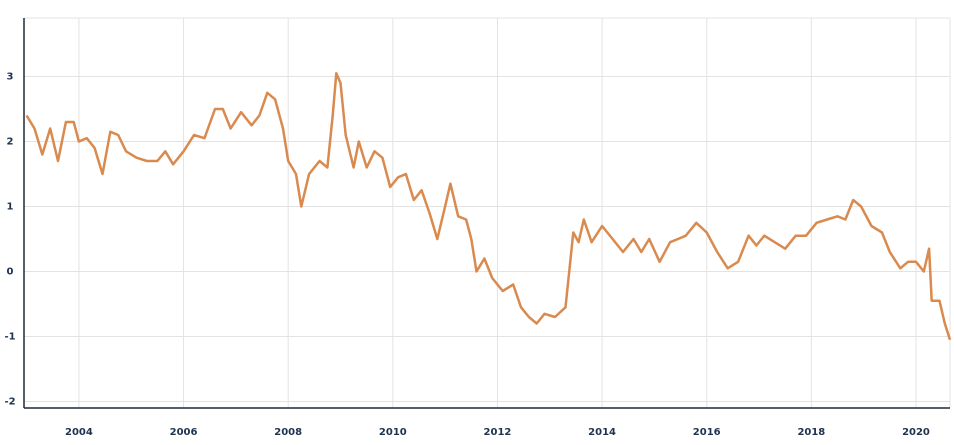 The height and width of the screenshot is (445, 954). What do you see at coordinates (10, 207) in the screenshot?
I see `y-tick-label: 1` at bounding box center [10, 207].